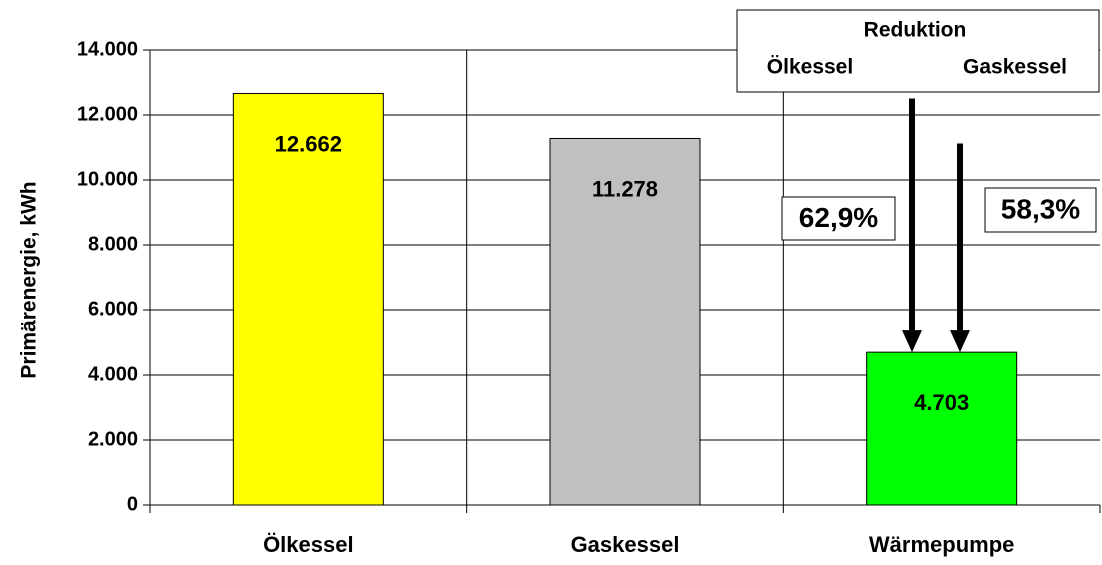 This screenshot has width=1102, height=565. What do you see at coordinates (941, 402) in the screenshot?
I see `value-label: 4.703` at bounding box center [941, 402].